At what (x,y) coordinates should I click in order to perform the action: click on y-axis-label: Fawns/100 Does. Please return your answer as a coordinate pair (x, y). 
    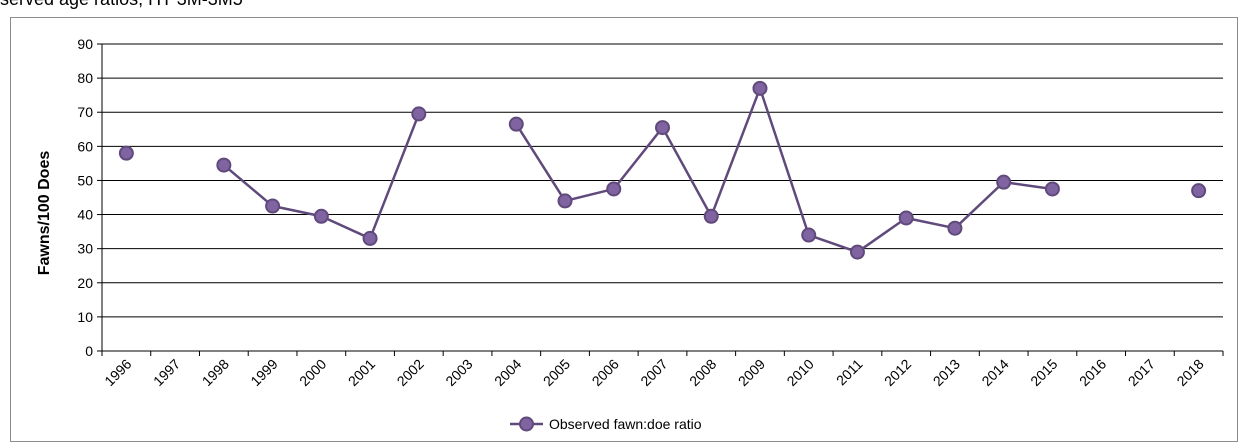
    Looking at the image, I should click on (44, 213).